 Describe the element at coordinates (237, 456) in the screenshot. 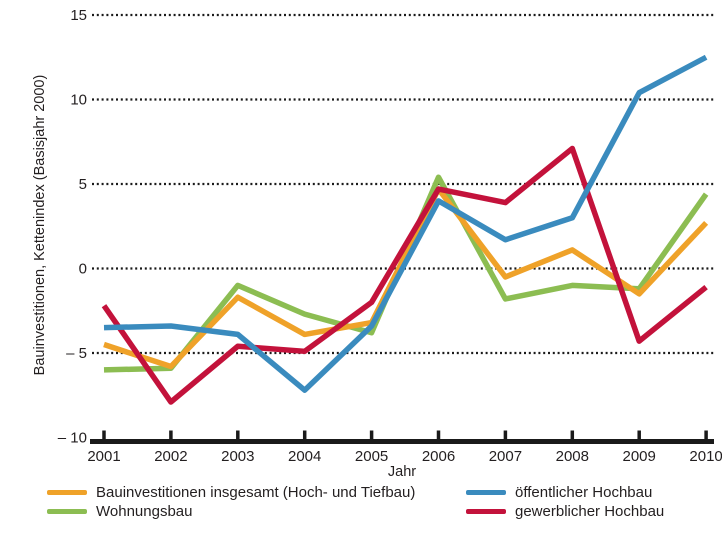

I see `x-tick-label: 2003` at that location.